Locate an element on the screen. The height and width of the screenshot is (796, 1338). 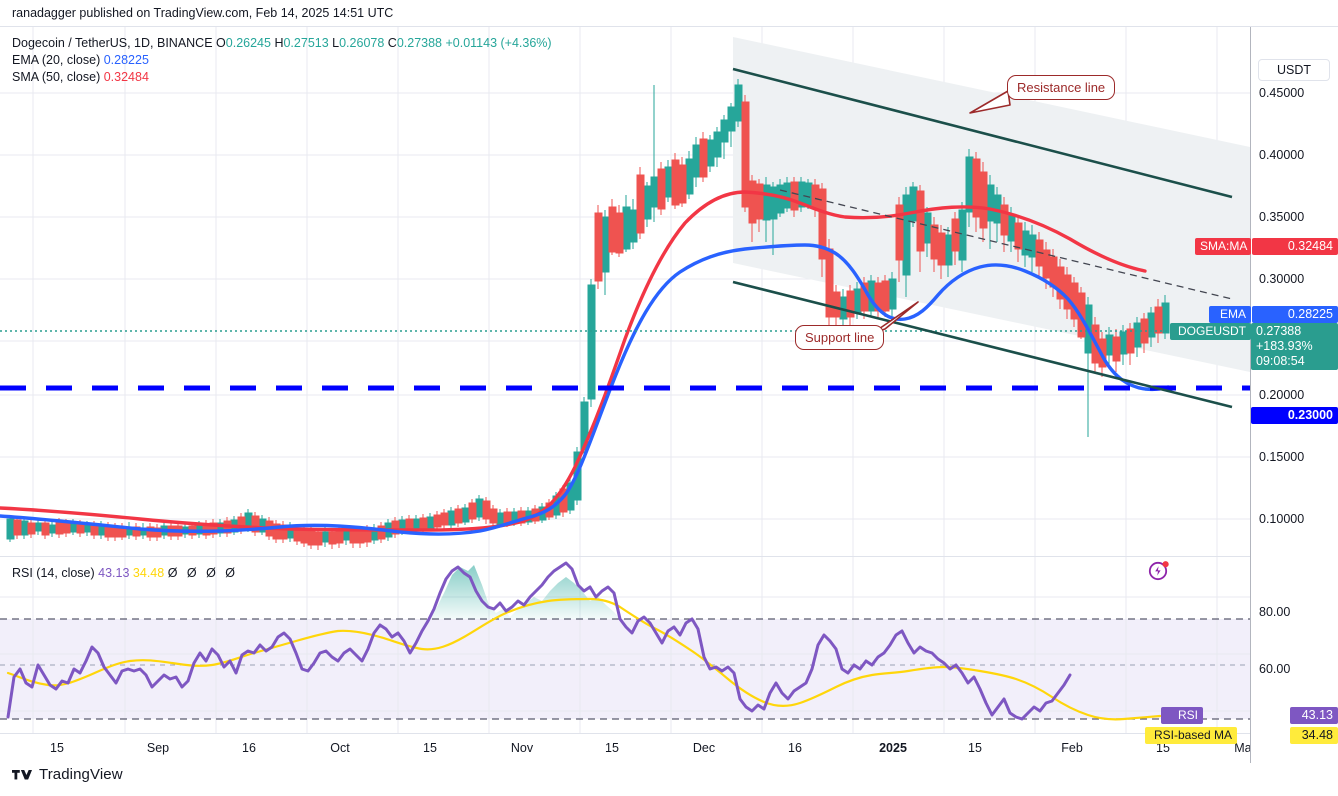
tradingview-brand-text: TradingView is located at coordinates (81, 774).